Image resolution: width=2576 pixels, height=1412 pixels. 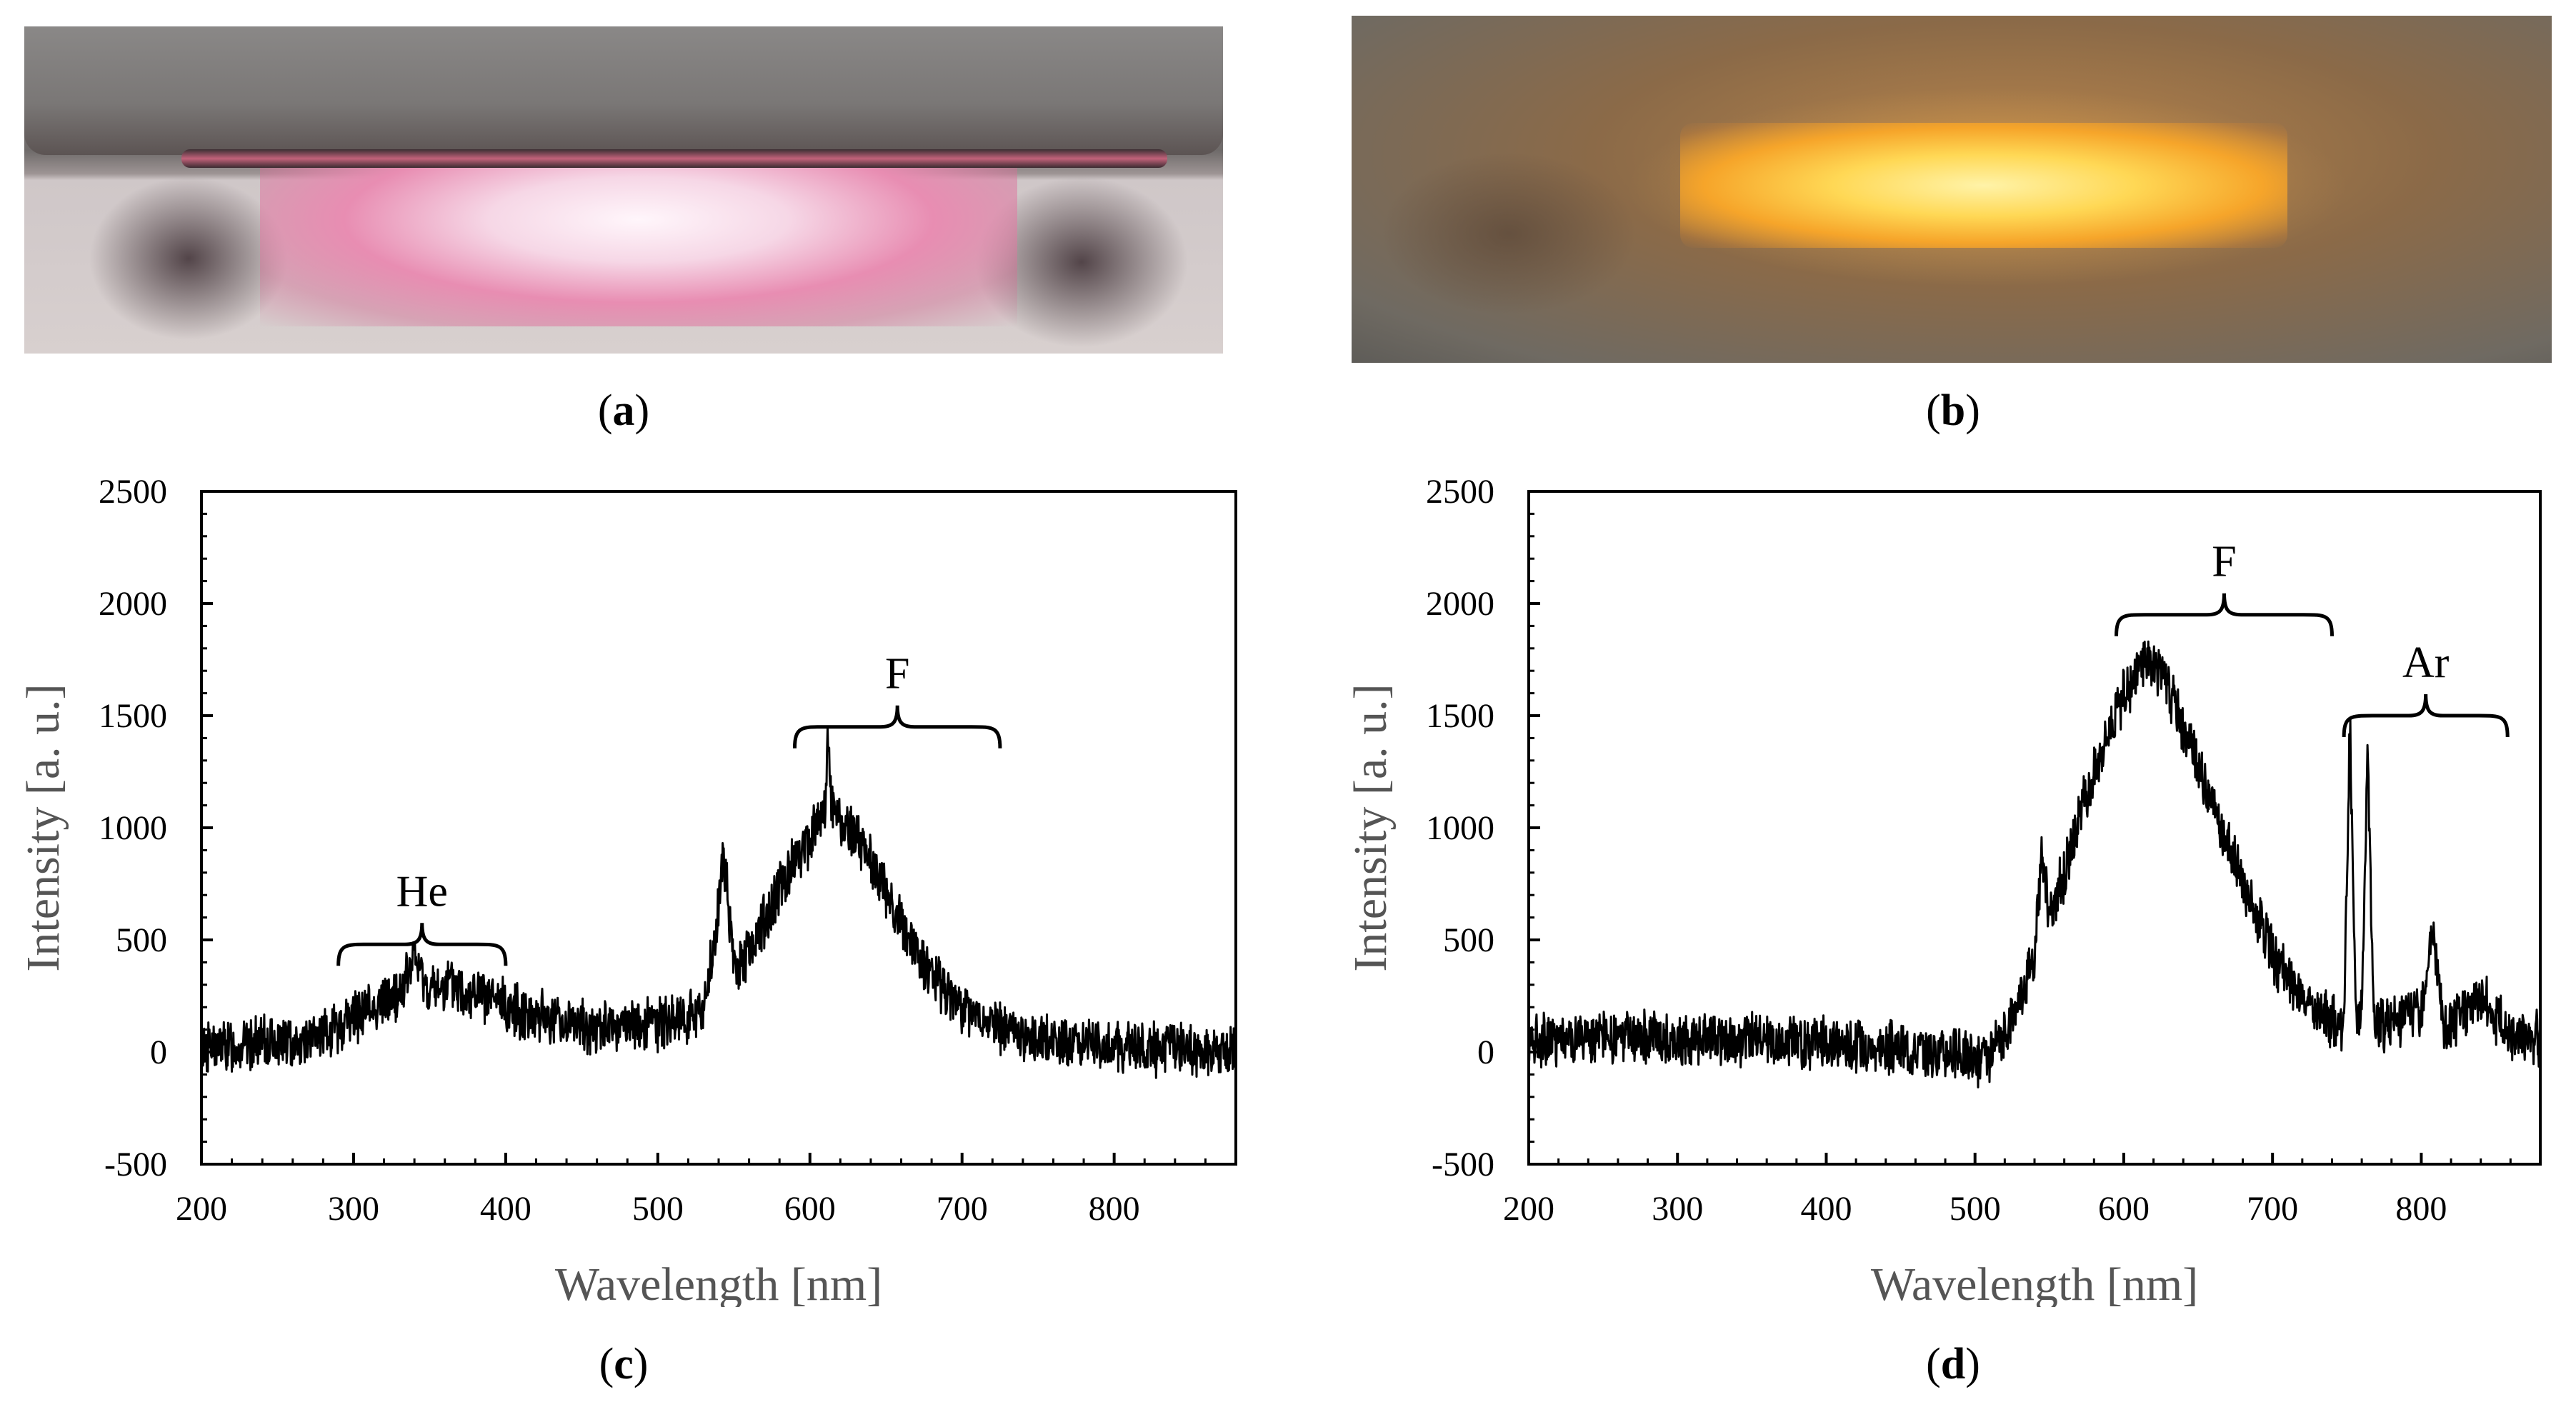 I want to click on pink-glow, so click(x=638, y=244).